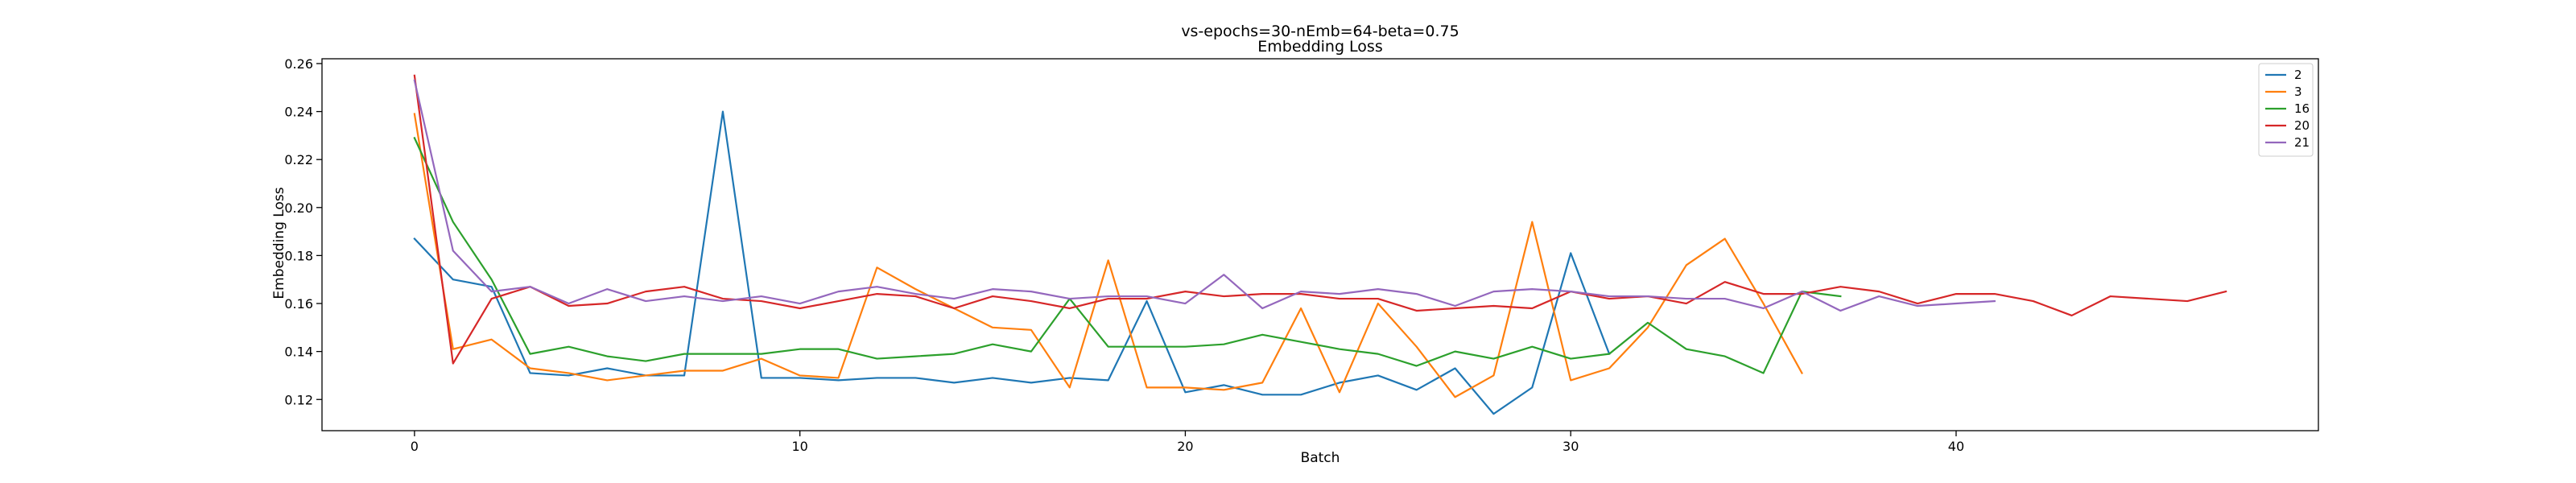  Describe the element at coordinates (2298, 75) in the screenshot. I see `legend-label-2: 2` at that location.